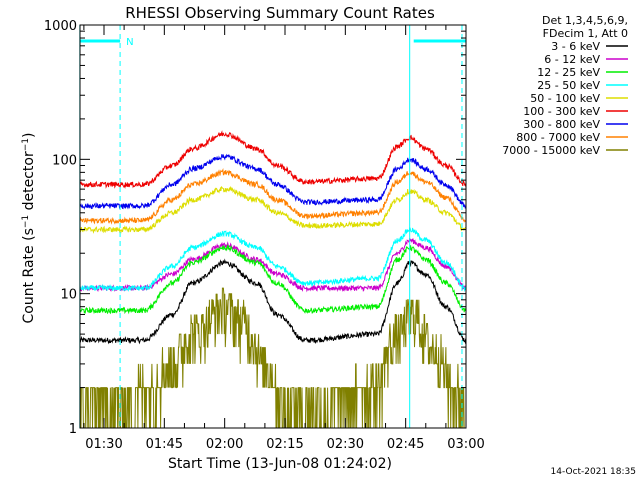 The height and width of the screenshot is (480, 640). Describe the element at coordinates (60, 26) in the screenshot. I see `y-tick-label: 1000` at that location.